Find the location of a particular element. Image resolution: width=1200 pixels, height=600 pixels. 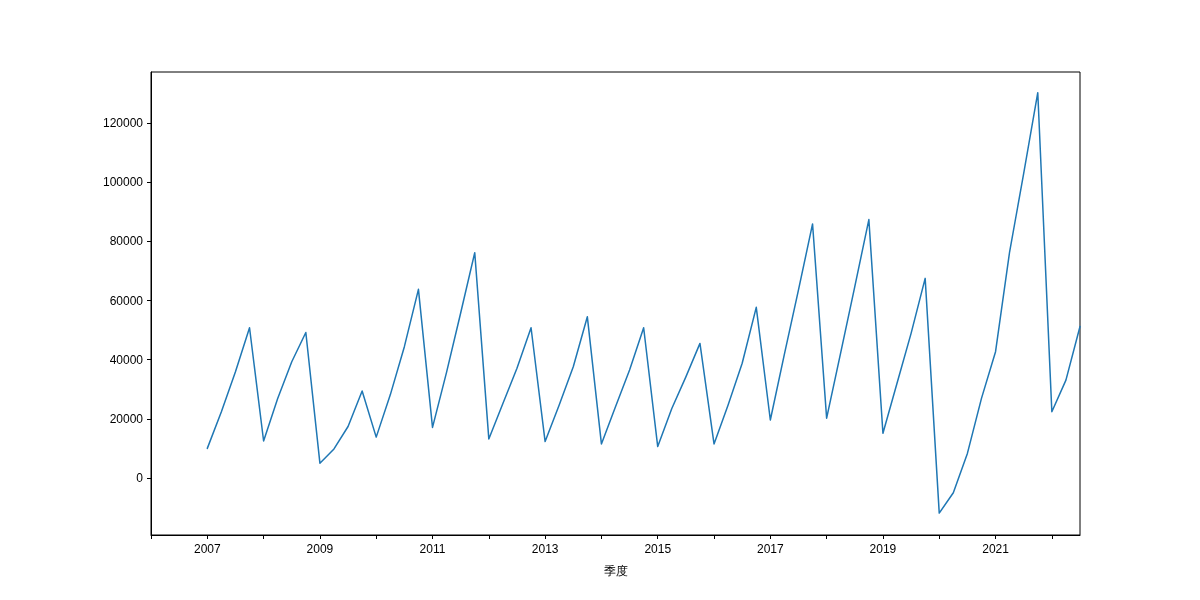

y-tick-label: 60000 is located at coordinates (126, 300).